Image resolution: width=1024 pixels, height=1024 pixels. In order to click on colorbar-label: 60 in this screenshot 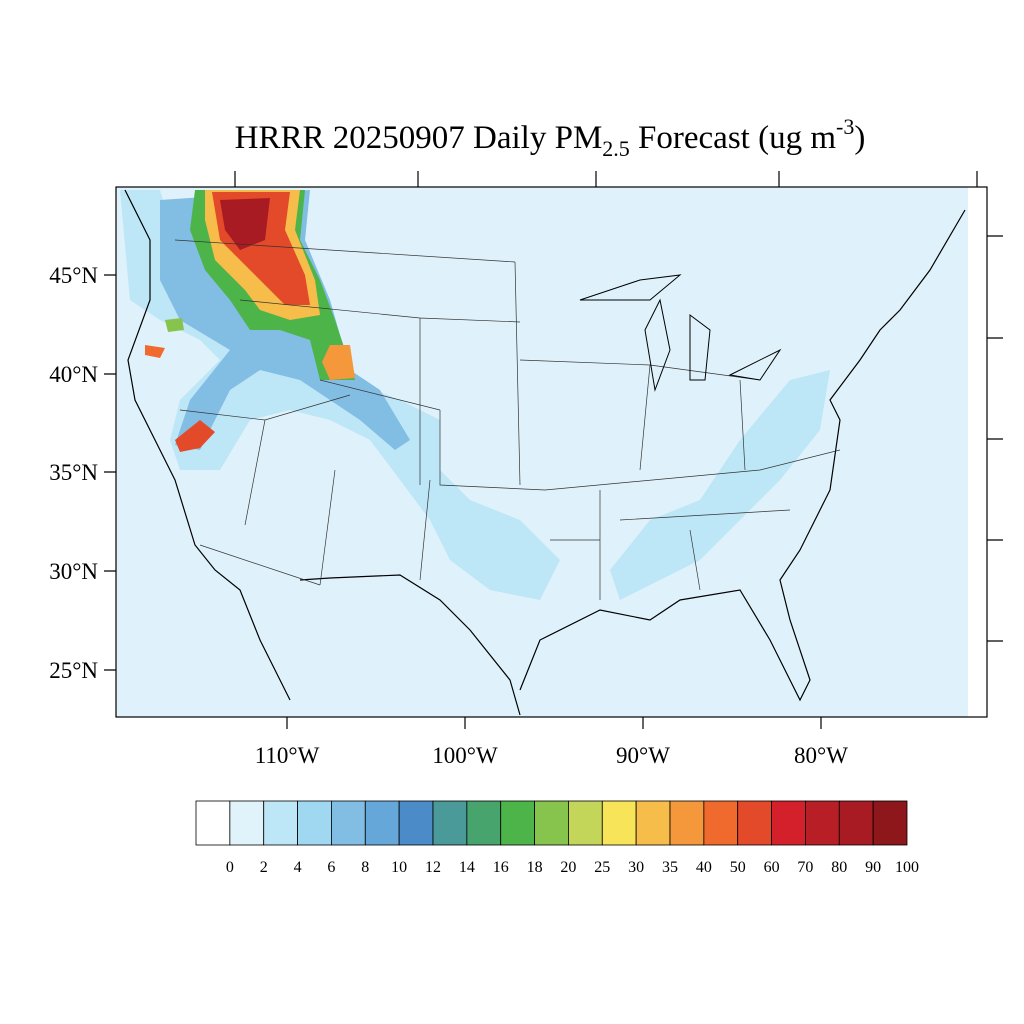, I will do `click(772, 867)`.